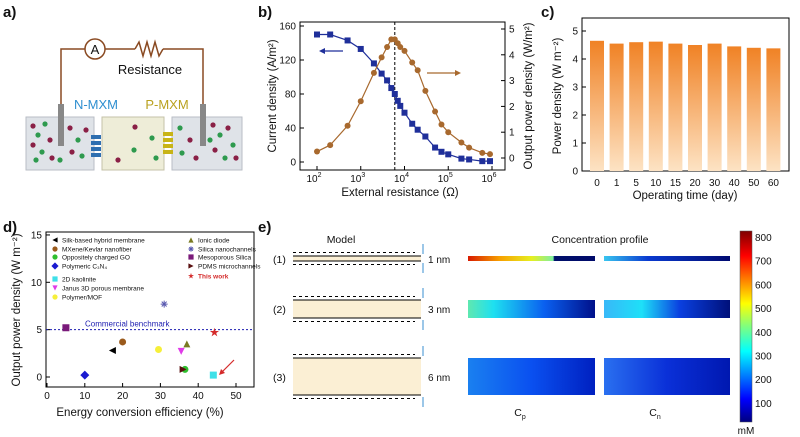  I want to click on y2-tick-label: 5, so click(512, 30).